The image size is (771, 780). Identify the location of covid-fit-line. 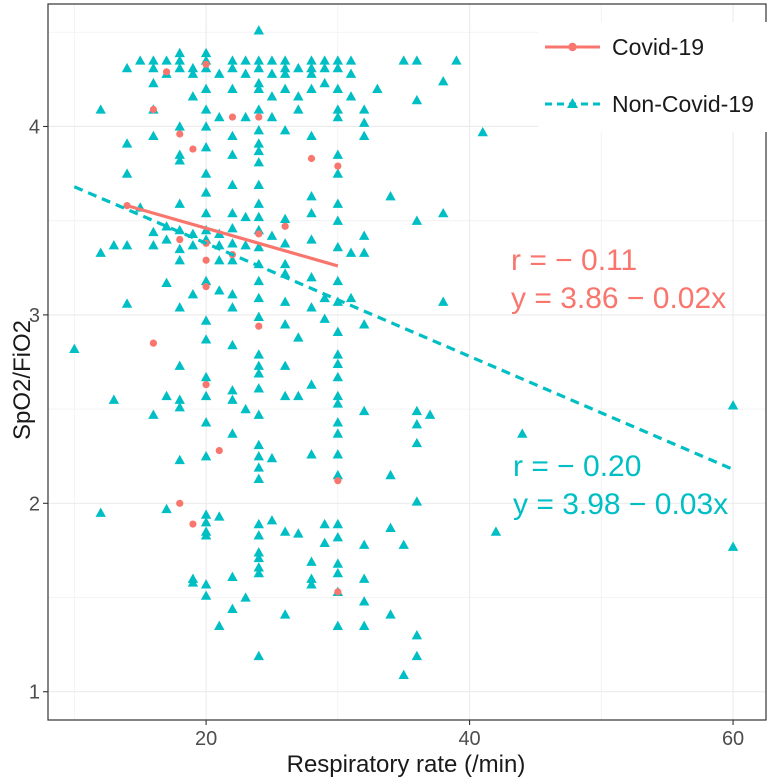
(232, 236).